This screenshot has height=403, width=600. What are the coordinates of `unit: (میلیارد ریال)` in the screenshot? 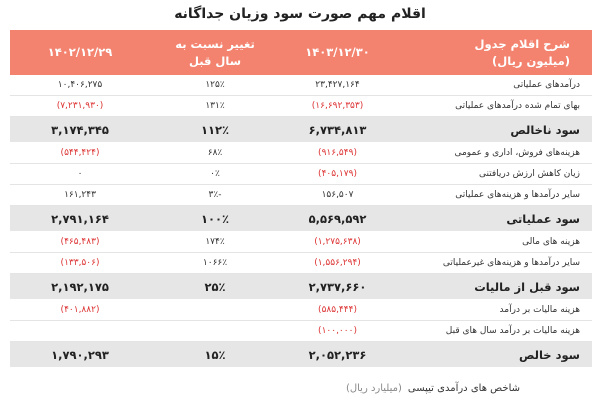 It's located at (373, 388).